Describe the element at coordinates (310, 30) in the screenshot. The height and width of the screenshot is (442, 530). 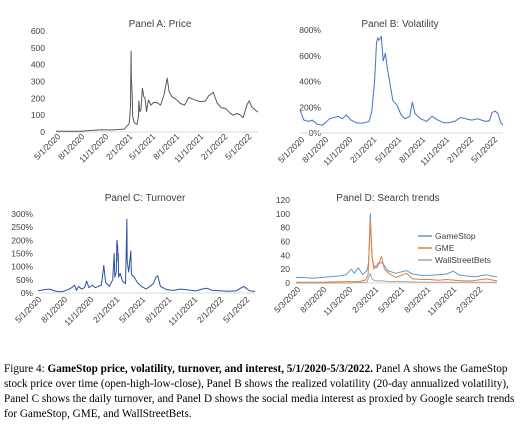
I see `panel-b-ytick: 800%` at that location.